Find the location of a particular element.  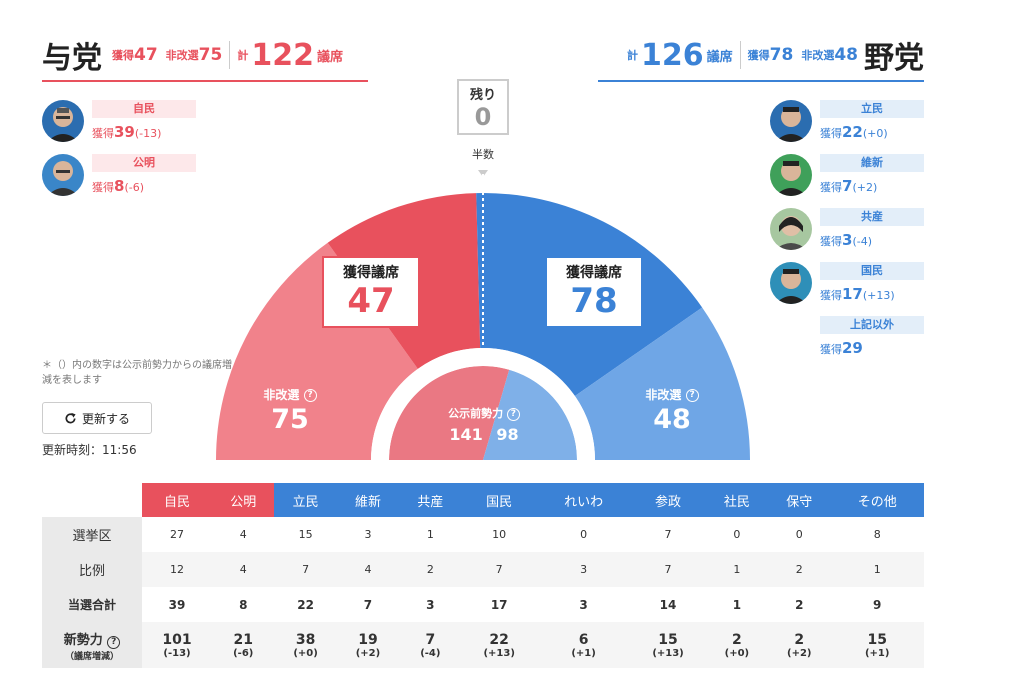

party-seats: 獲得8(-6) is located at coordinates (118, 186).